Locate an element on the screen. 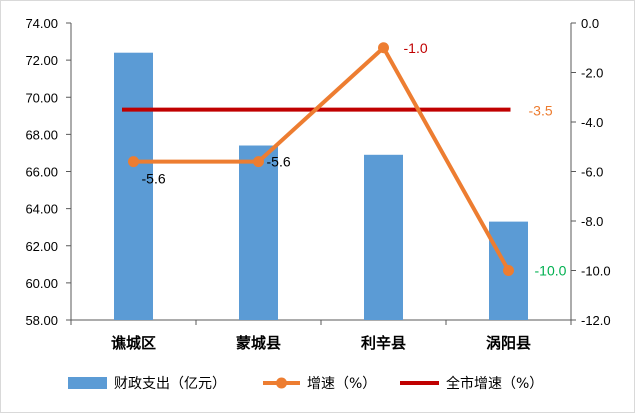 This screenshot has width=635, height=413. y-left-tick-label: 58.00 is located at coordinates (41, 320).